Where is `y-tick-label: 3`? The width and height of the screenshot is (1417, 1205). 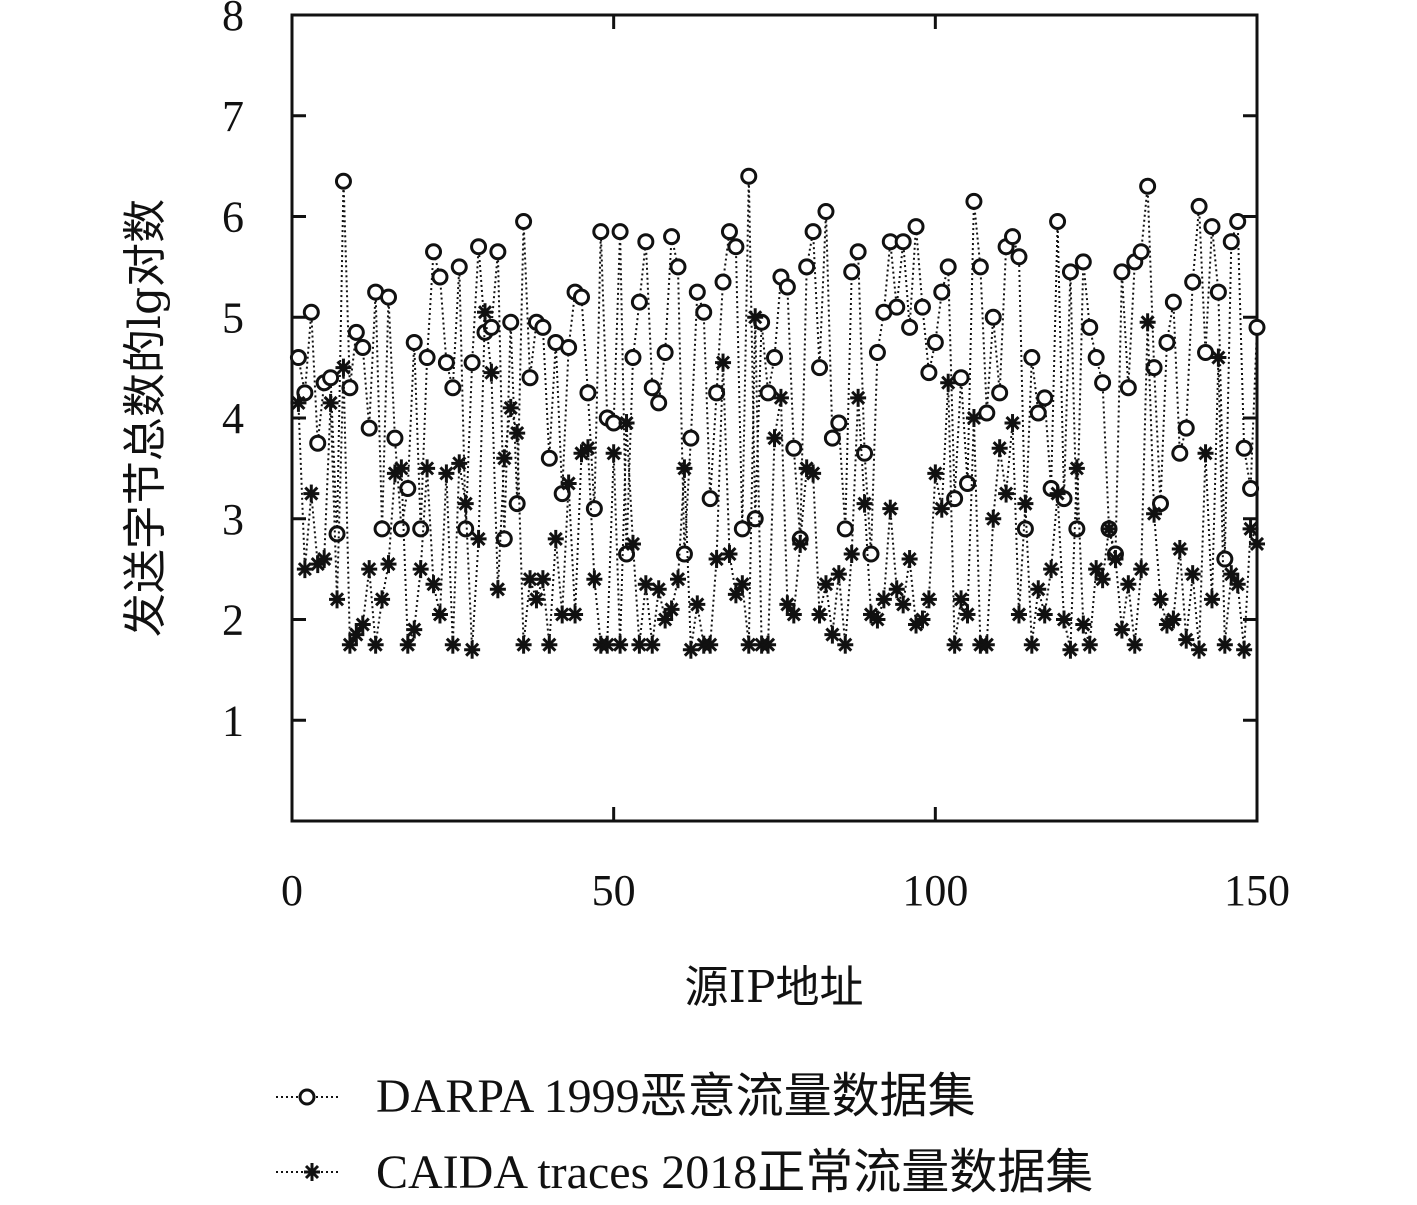
y-tick-label: 3 is located at coordinates (233, 519).